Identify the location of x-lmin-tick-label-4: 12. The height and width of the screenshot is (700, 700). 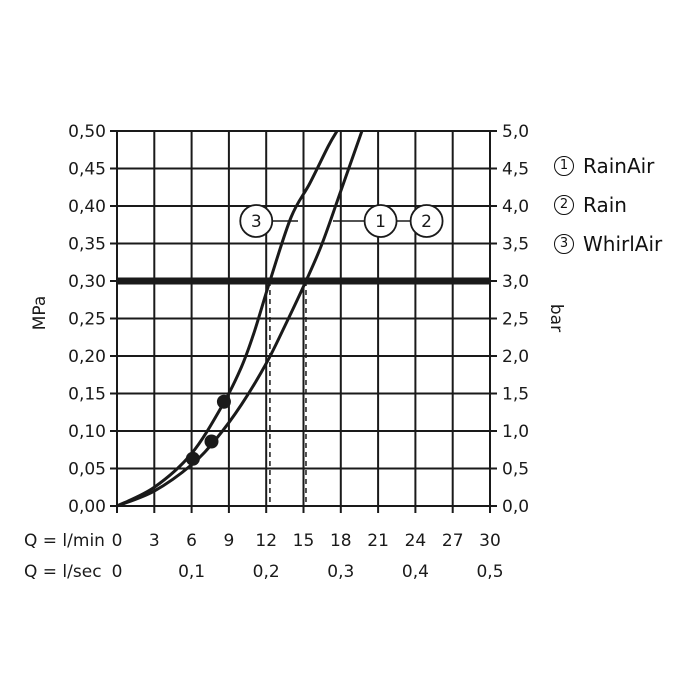
(266, 541).